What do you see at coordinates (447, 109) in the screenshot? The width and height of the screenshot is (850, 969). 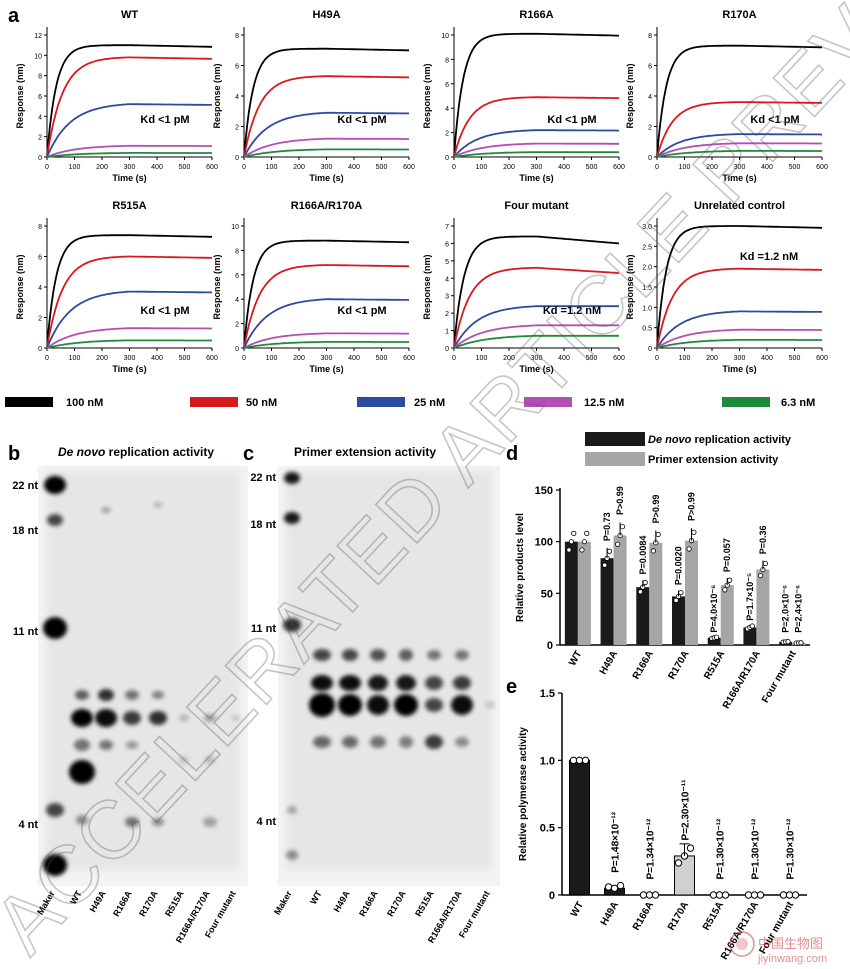 I see `y-tick-label: 4` at bounding box center [447, 109].